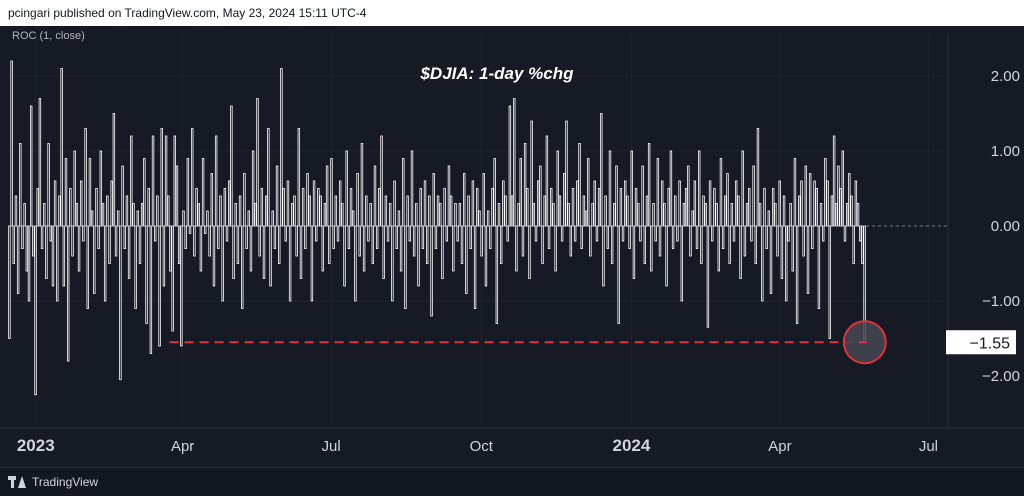 This screenshot has height=496, width=1024. What do you see at coordinates (36, 445) in the screenshot?
I see `x-tick-label: 2023` at bounding box center [36, 445].